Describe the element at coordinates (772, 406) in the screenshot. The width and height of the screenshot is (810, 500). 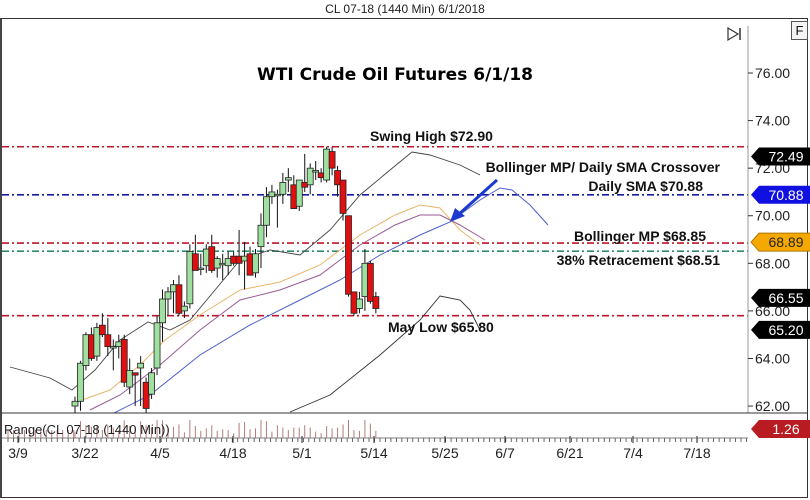
I see `y-tick-label: 62.00` at that location.